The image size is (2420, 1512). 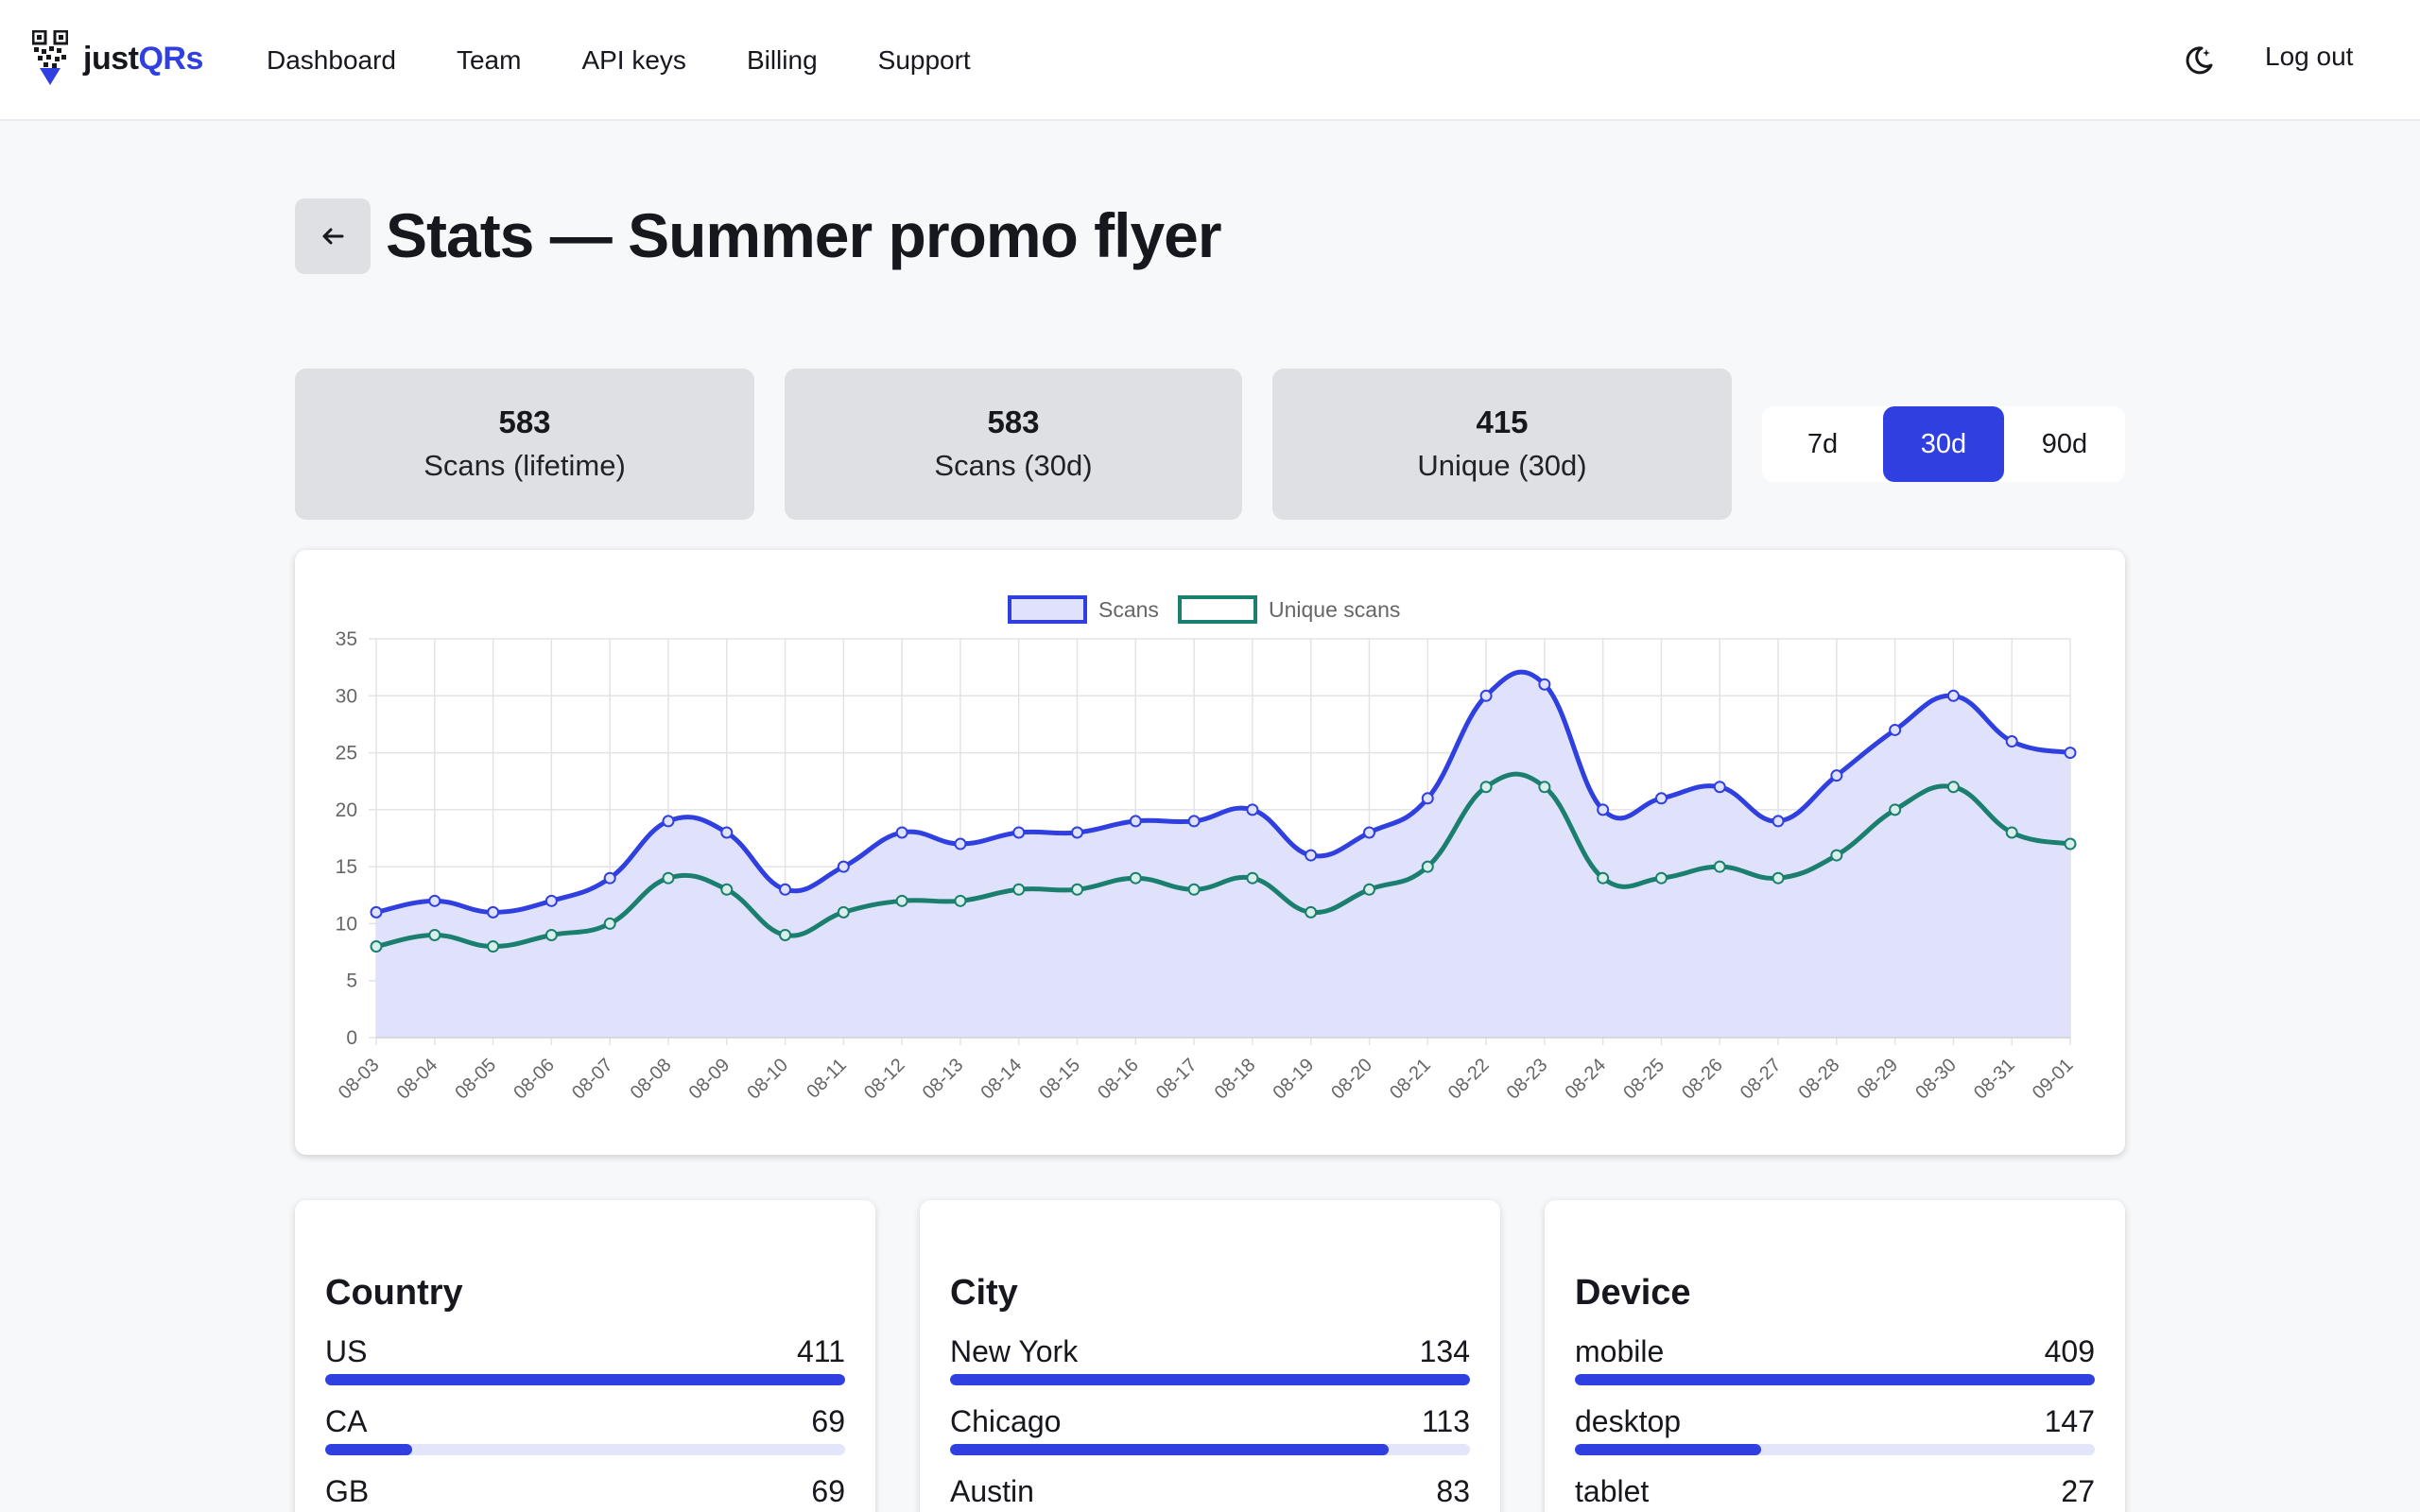 What do you see at coordinates (1878, 1079) in the screenshot?
I see `x-tick-label: 08-29` at bounding box center [1878, 1079].